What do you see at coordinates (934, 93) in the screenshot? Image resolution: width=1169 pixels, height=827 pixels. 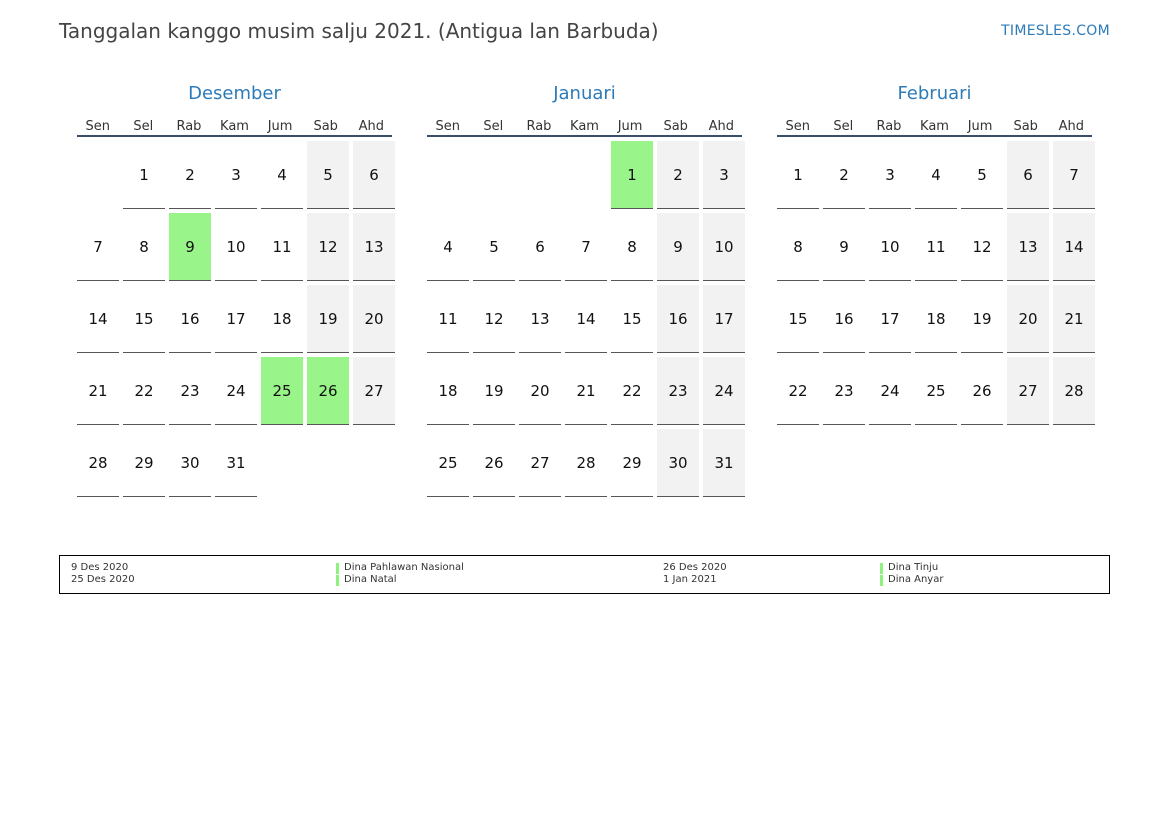 I see `month-name: Februari` at bounding box center [934, 93].